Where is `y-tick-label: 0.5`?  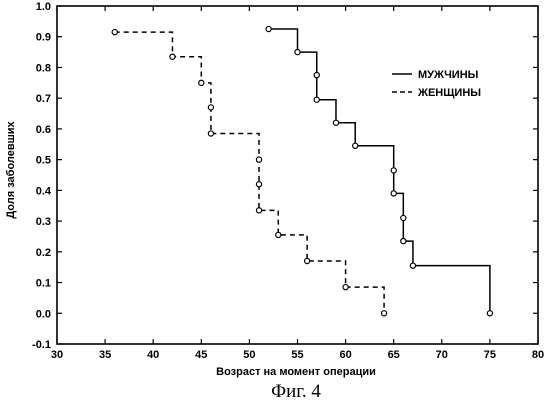
y-tick-label: 0.5 is located at coordinates (43, 161).